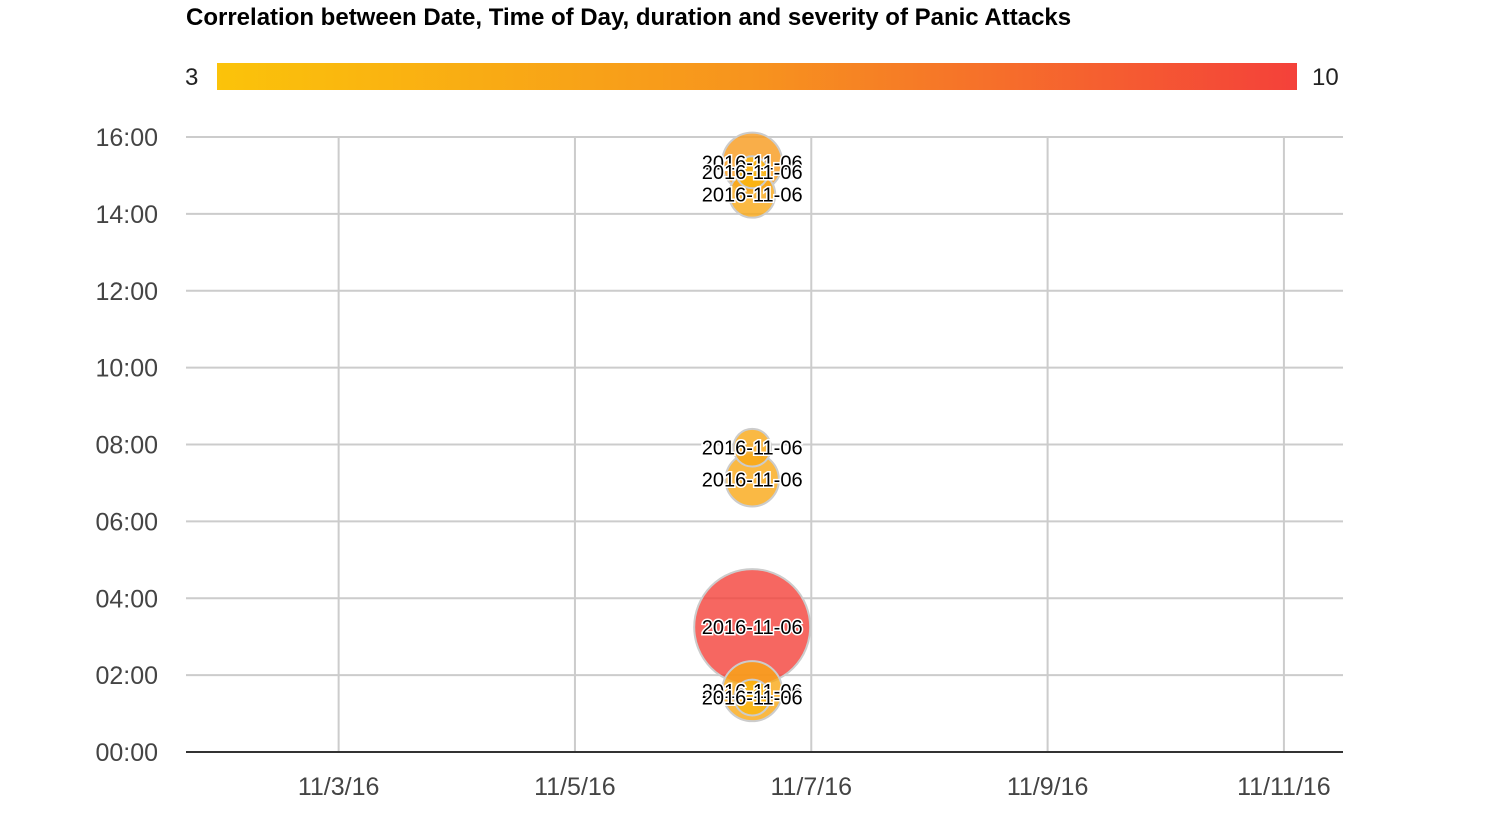 This screenshot has width=1496, height=834. What do you see at coordinates (811, 787) in the screenshot?
I see `x-tick-label: 11/7/16` at bounding box center [811, 787].